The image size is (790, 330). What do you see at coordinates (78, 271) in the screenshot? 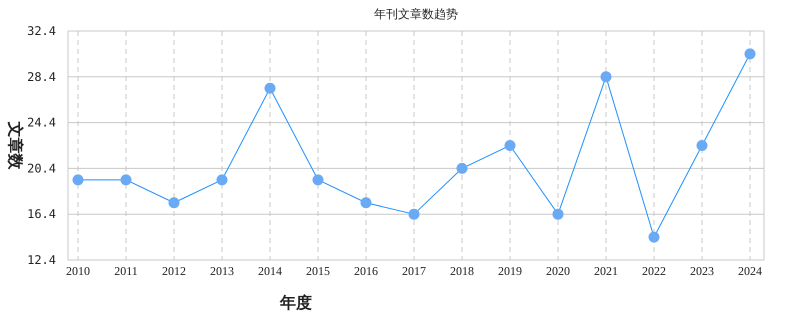
I see `x-tick-label: 2010` at bounding box center [78, 271].